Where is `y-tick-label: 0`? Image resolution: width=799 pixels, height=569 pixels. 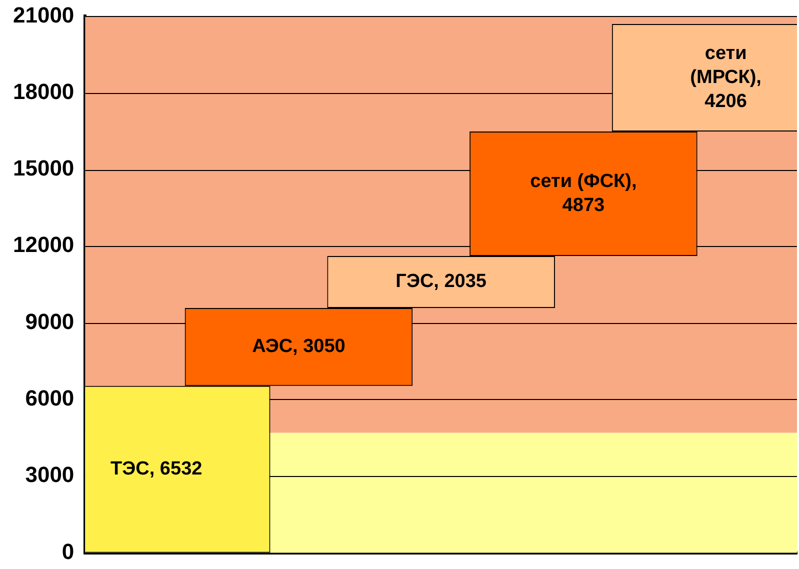 y-tick-label: 0 is located at coordinates (68, 551).